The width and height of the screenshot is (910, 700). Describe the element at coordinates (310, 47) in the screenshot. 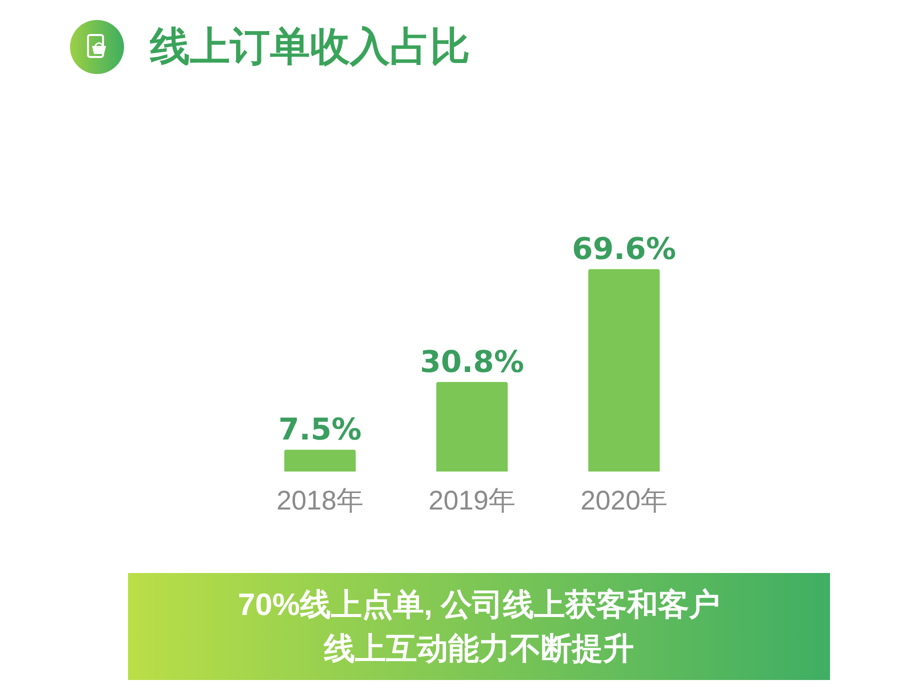

I see `chart-title: 线上订单收入占比` at that location.